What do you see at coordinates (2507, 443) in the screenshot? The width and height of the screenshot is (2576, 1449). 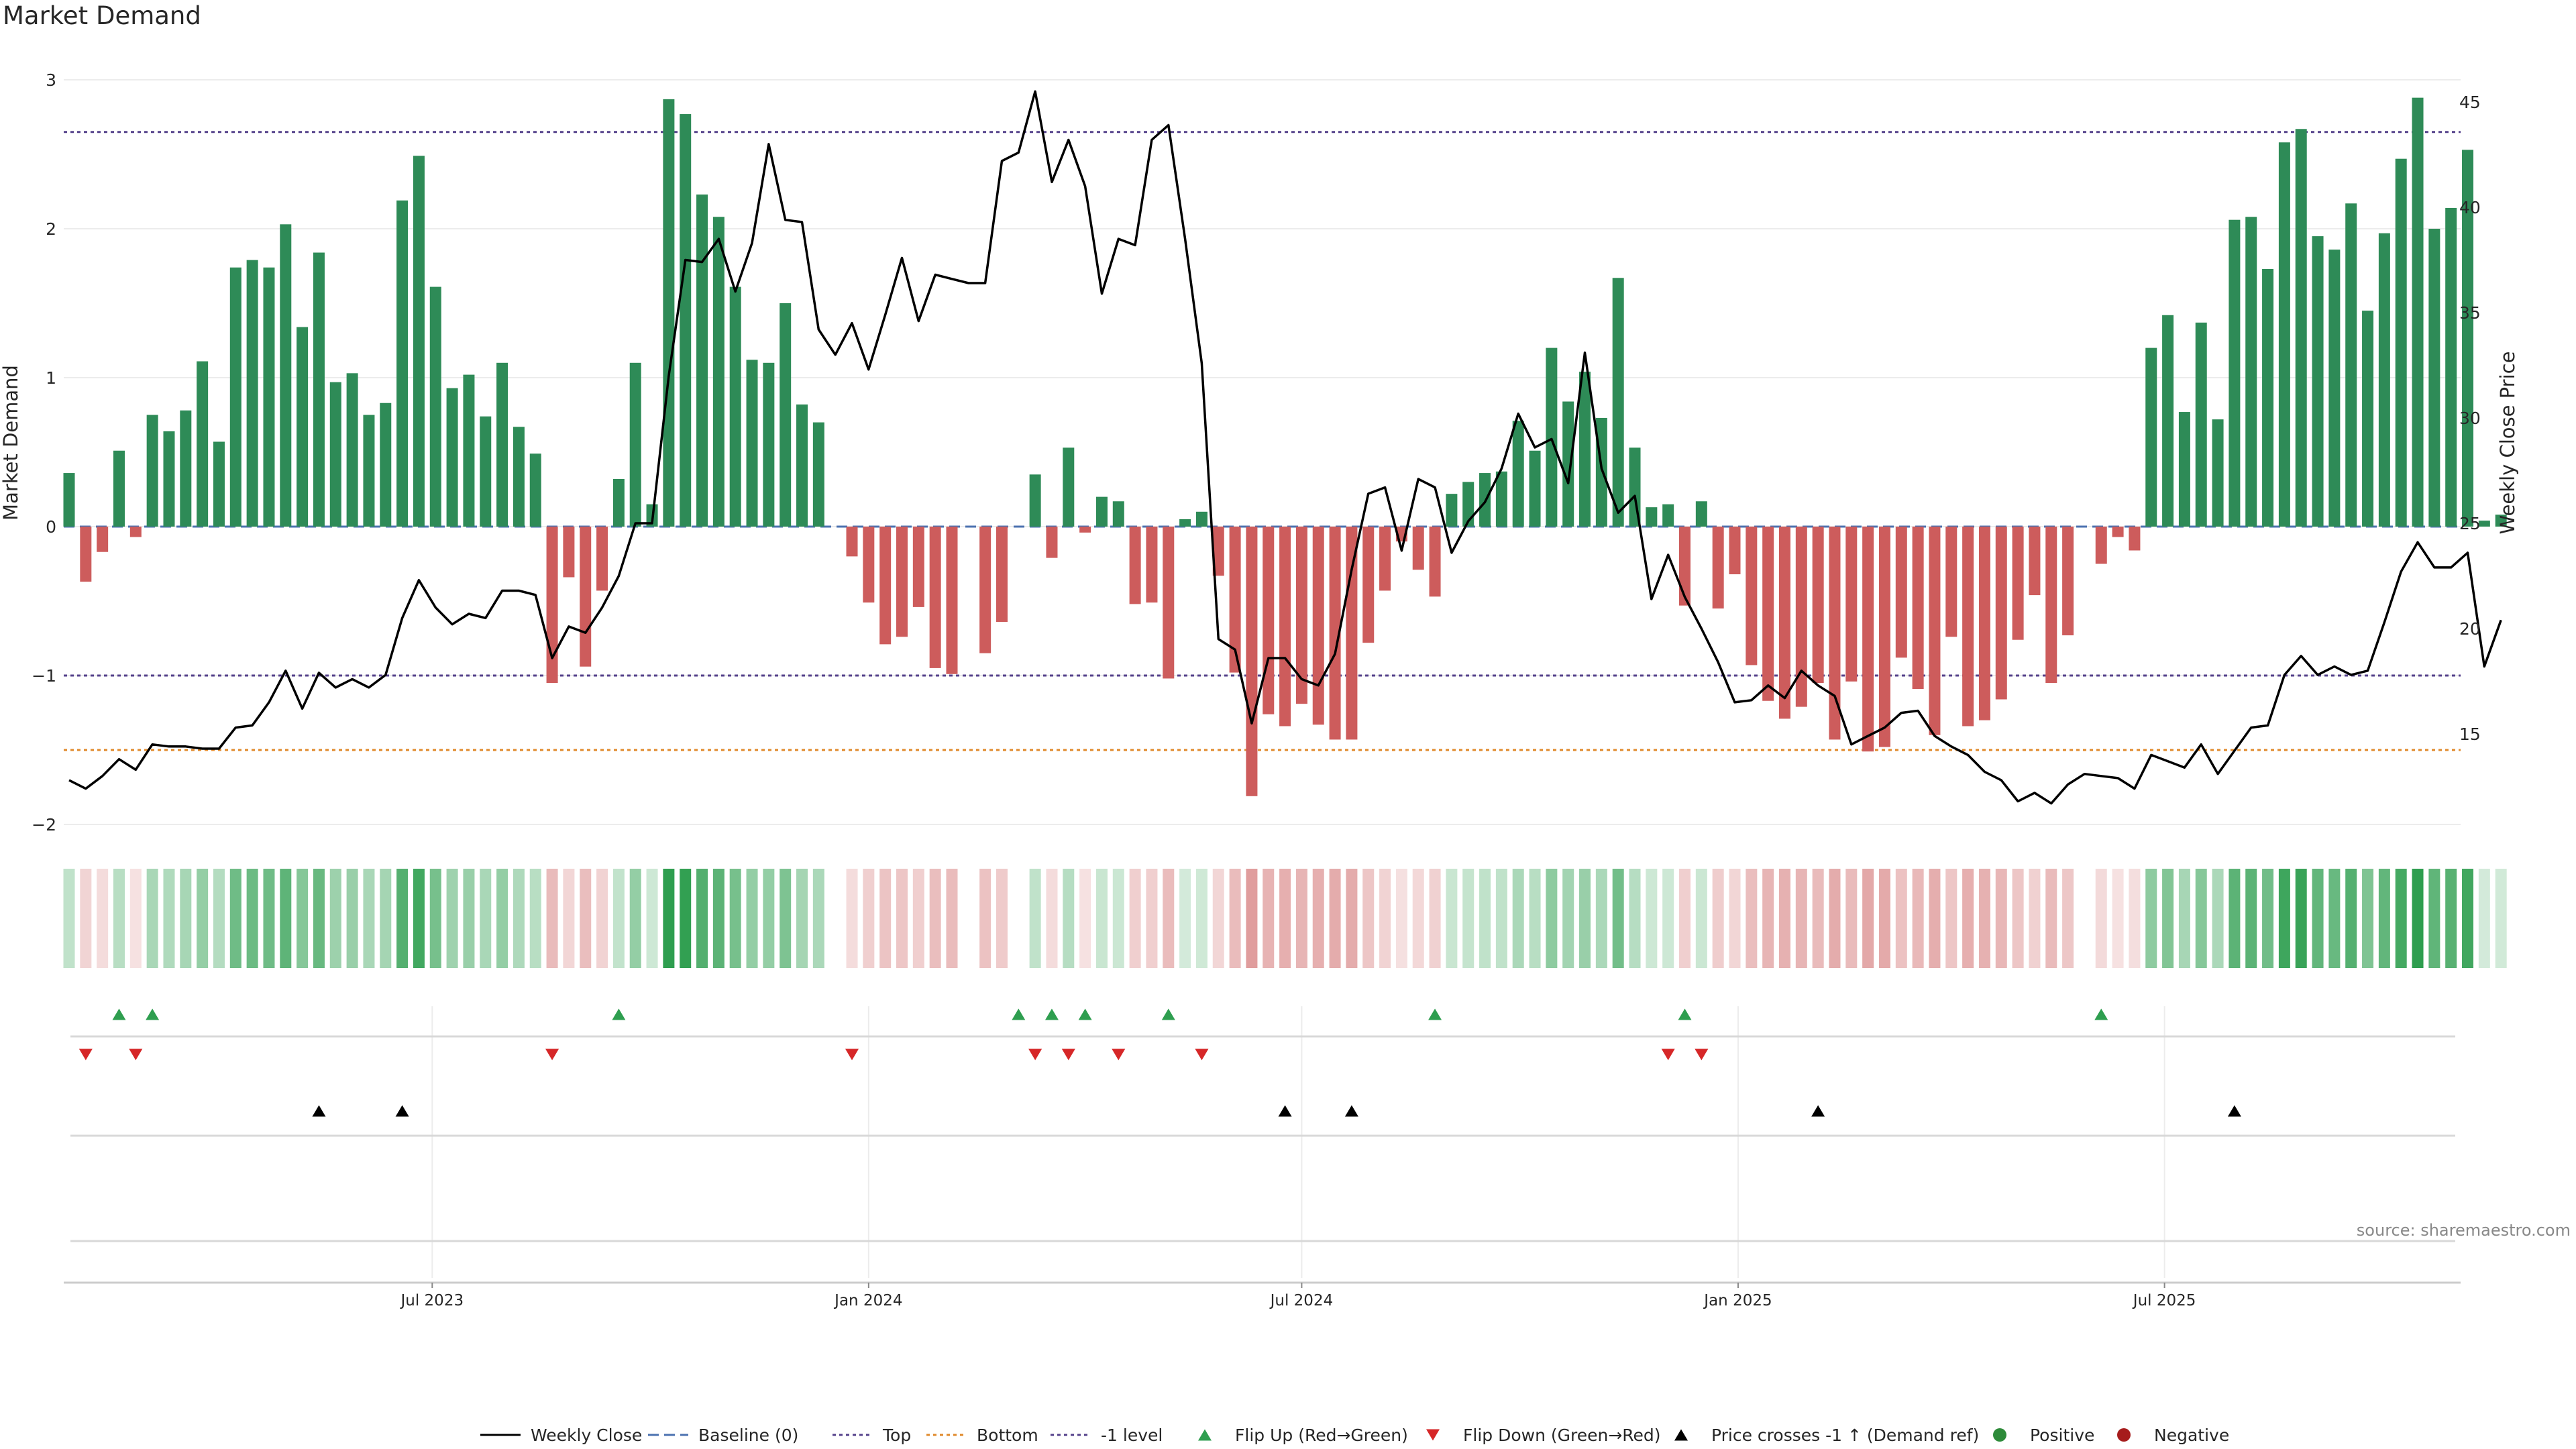 I see `y2-axis-label: Weekly Close Price` at bounding box center [2507, 443].